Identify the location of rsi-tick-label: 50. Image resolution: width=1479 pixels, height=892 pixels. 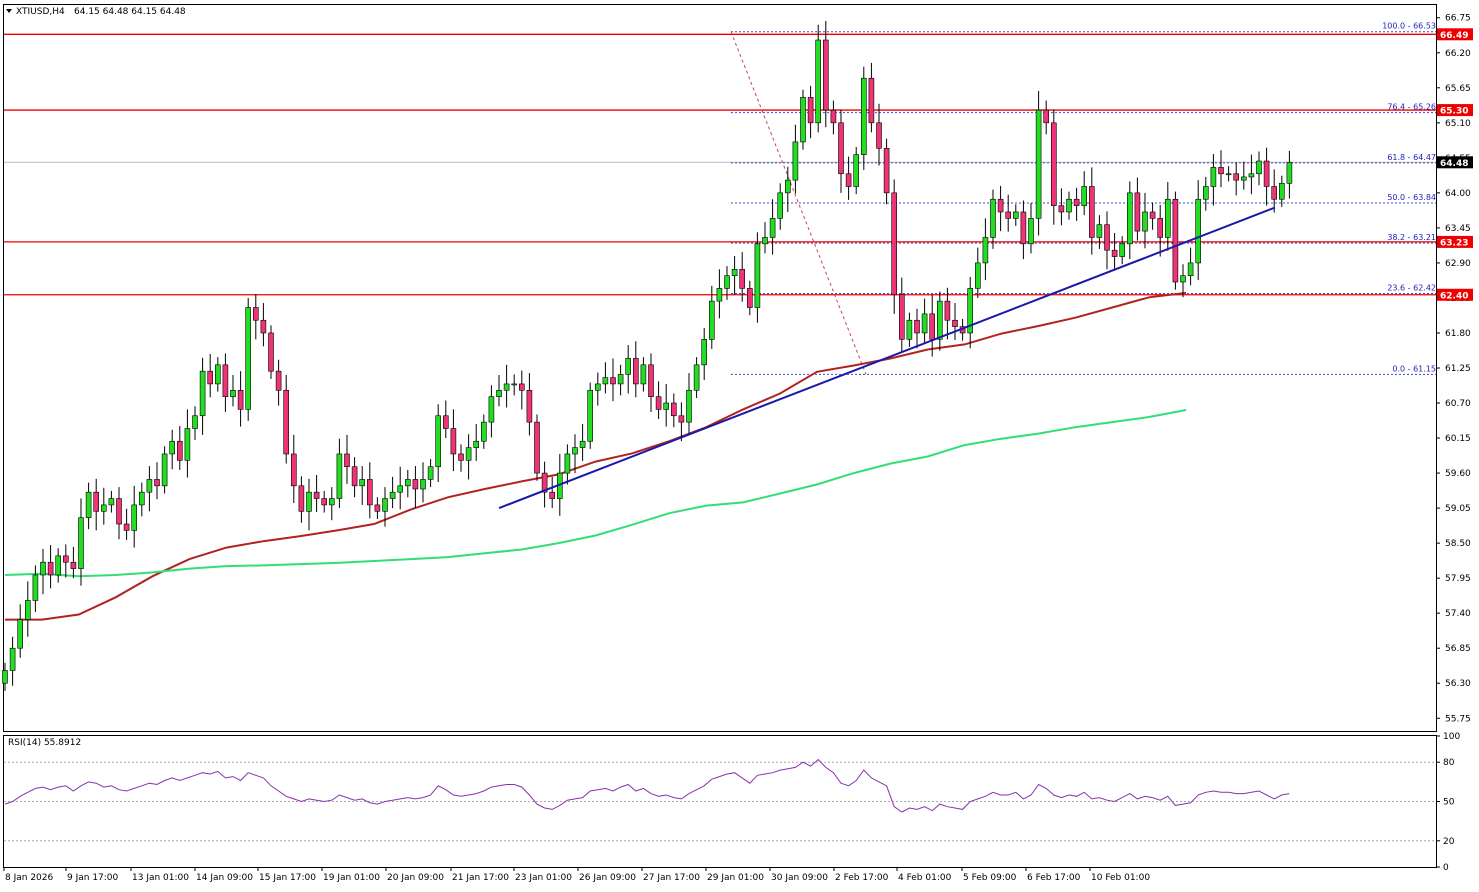
(1449, 803).